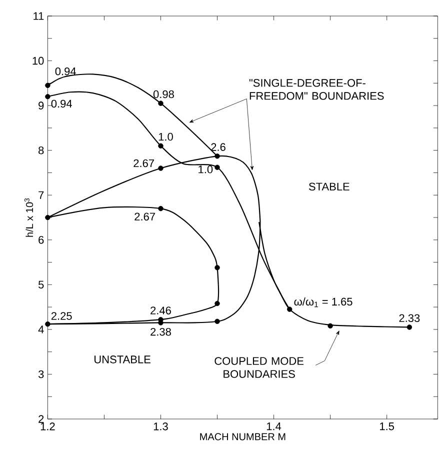  I want to click on annotation: 2.46, so click(160, 310).